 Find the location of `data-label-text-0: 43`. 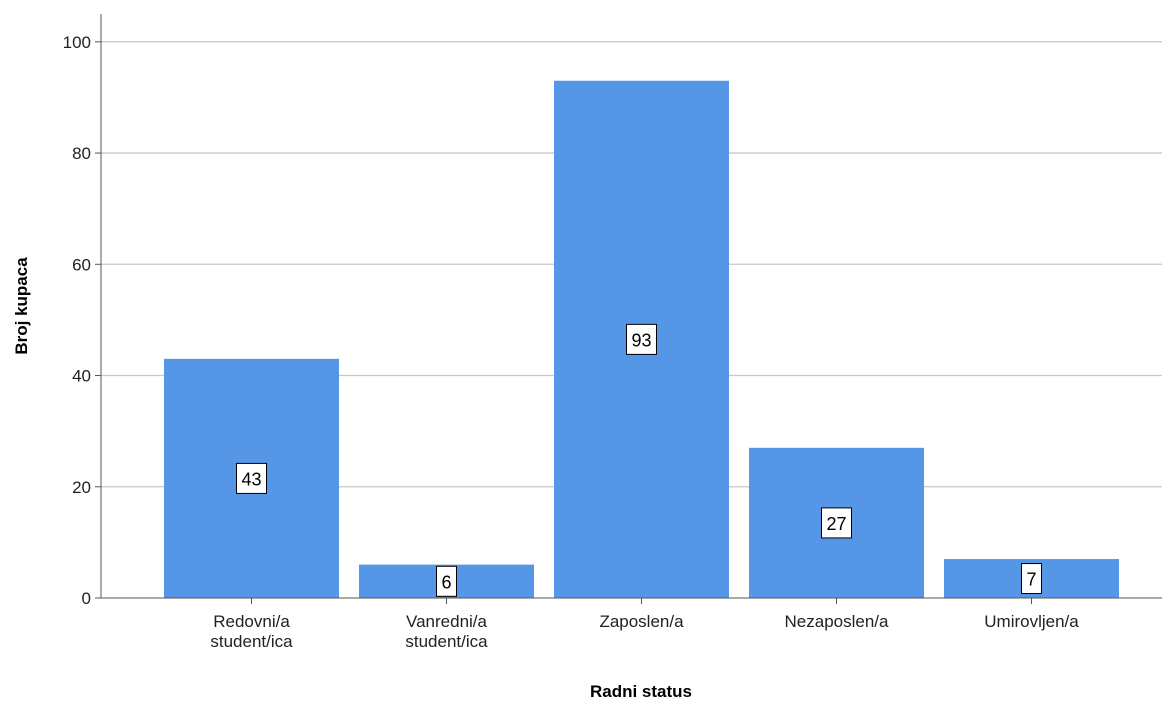

data-label-text-0: 43 is located at coordinates (251, 479).